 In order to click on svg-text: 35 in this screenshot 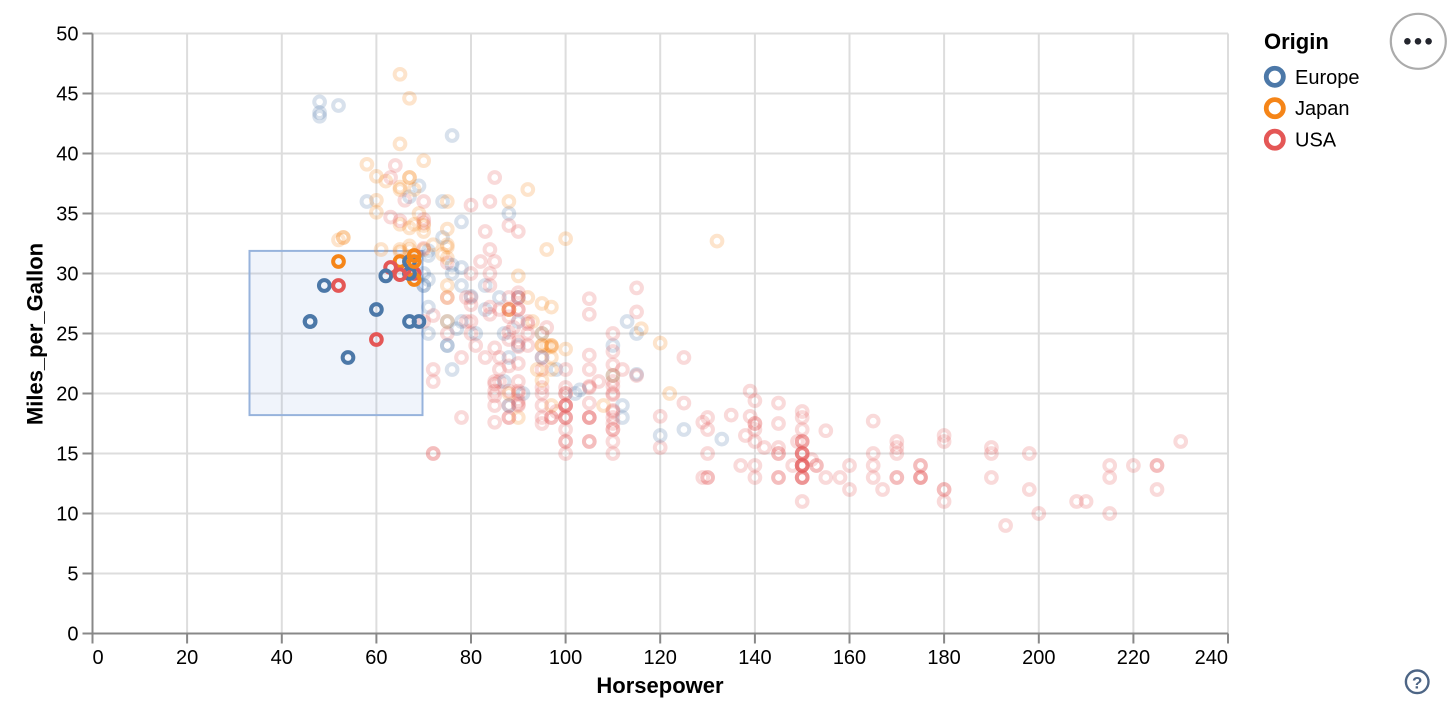, I will do `click(67, 215)`.